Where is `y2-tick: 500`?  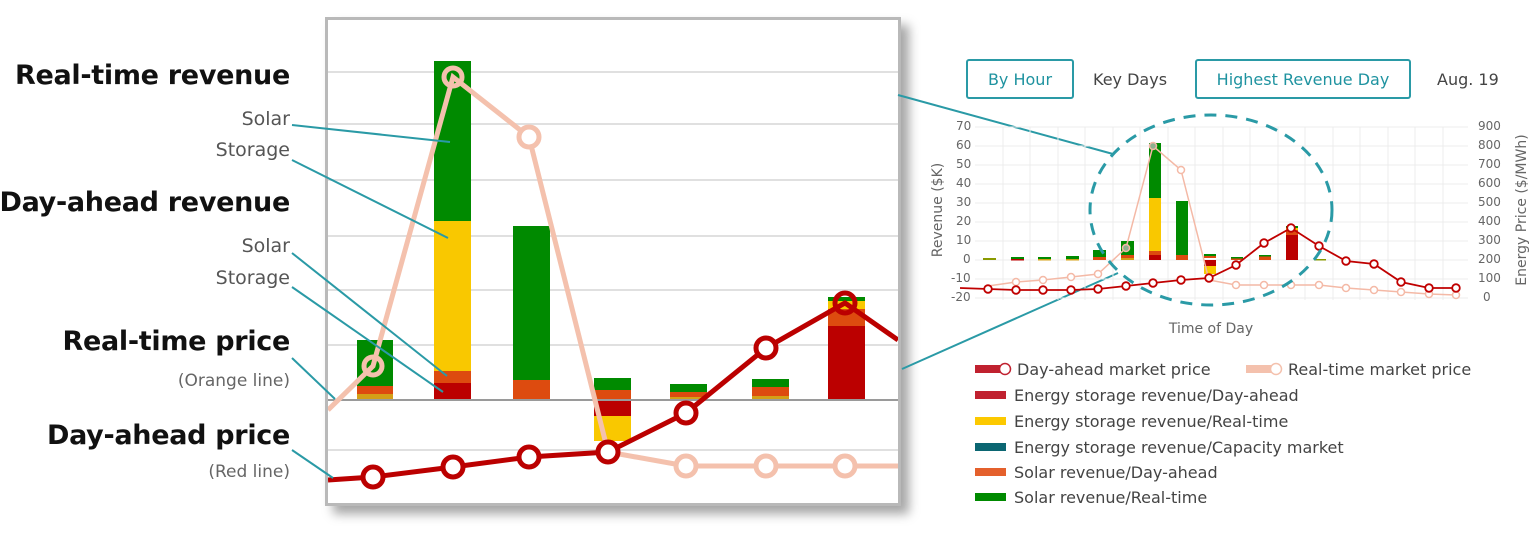 y2-tick: 500 is located at coordinates (1489, 202).